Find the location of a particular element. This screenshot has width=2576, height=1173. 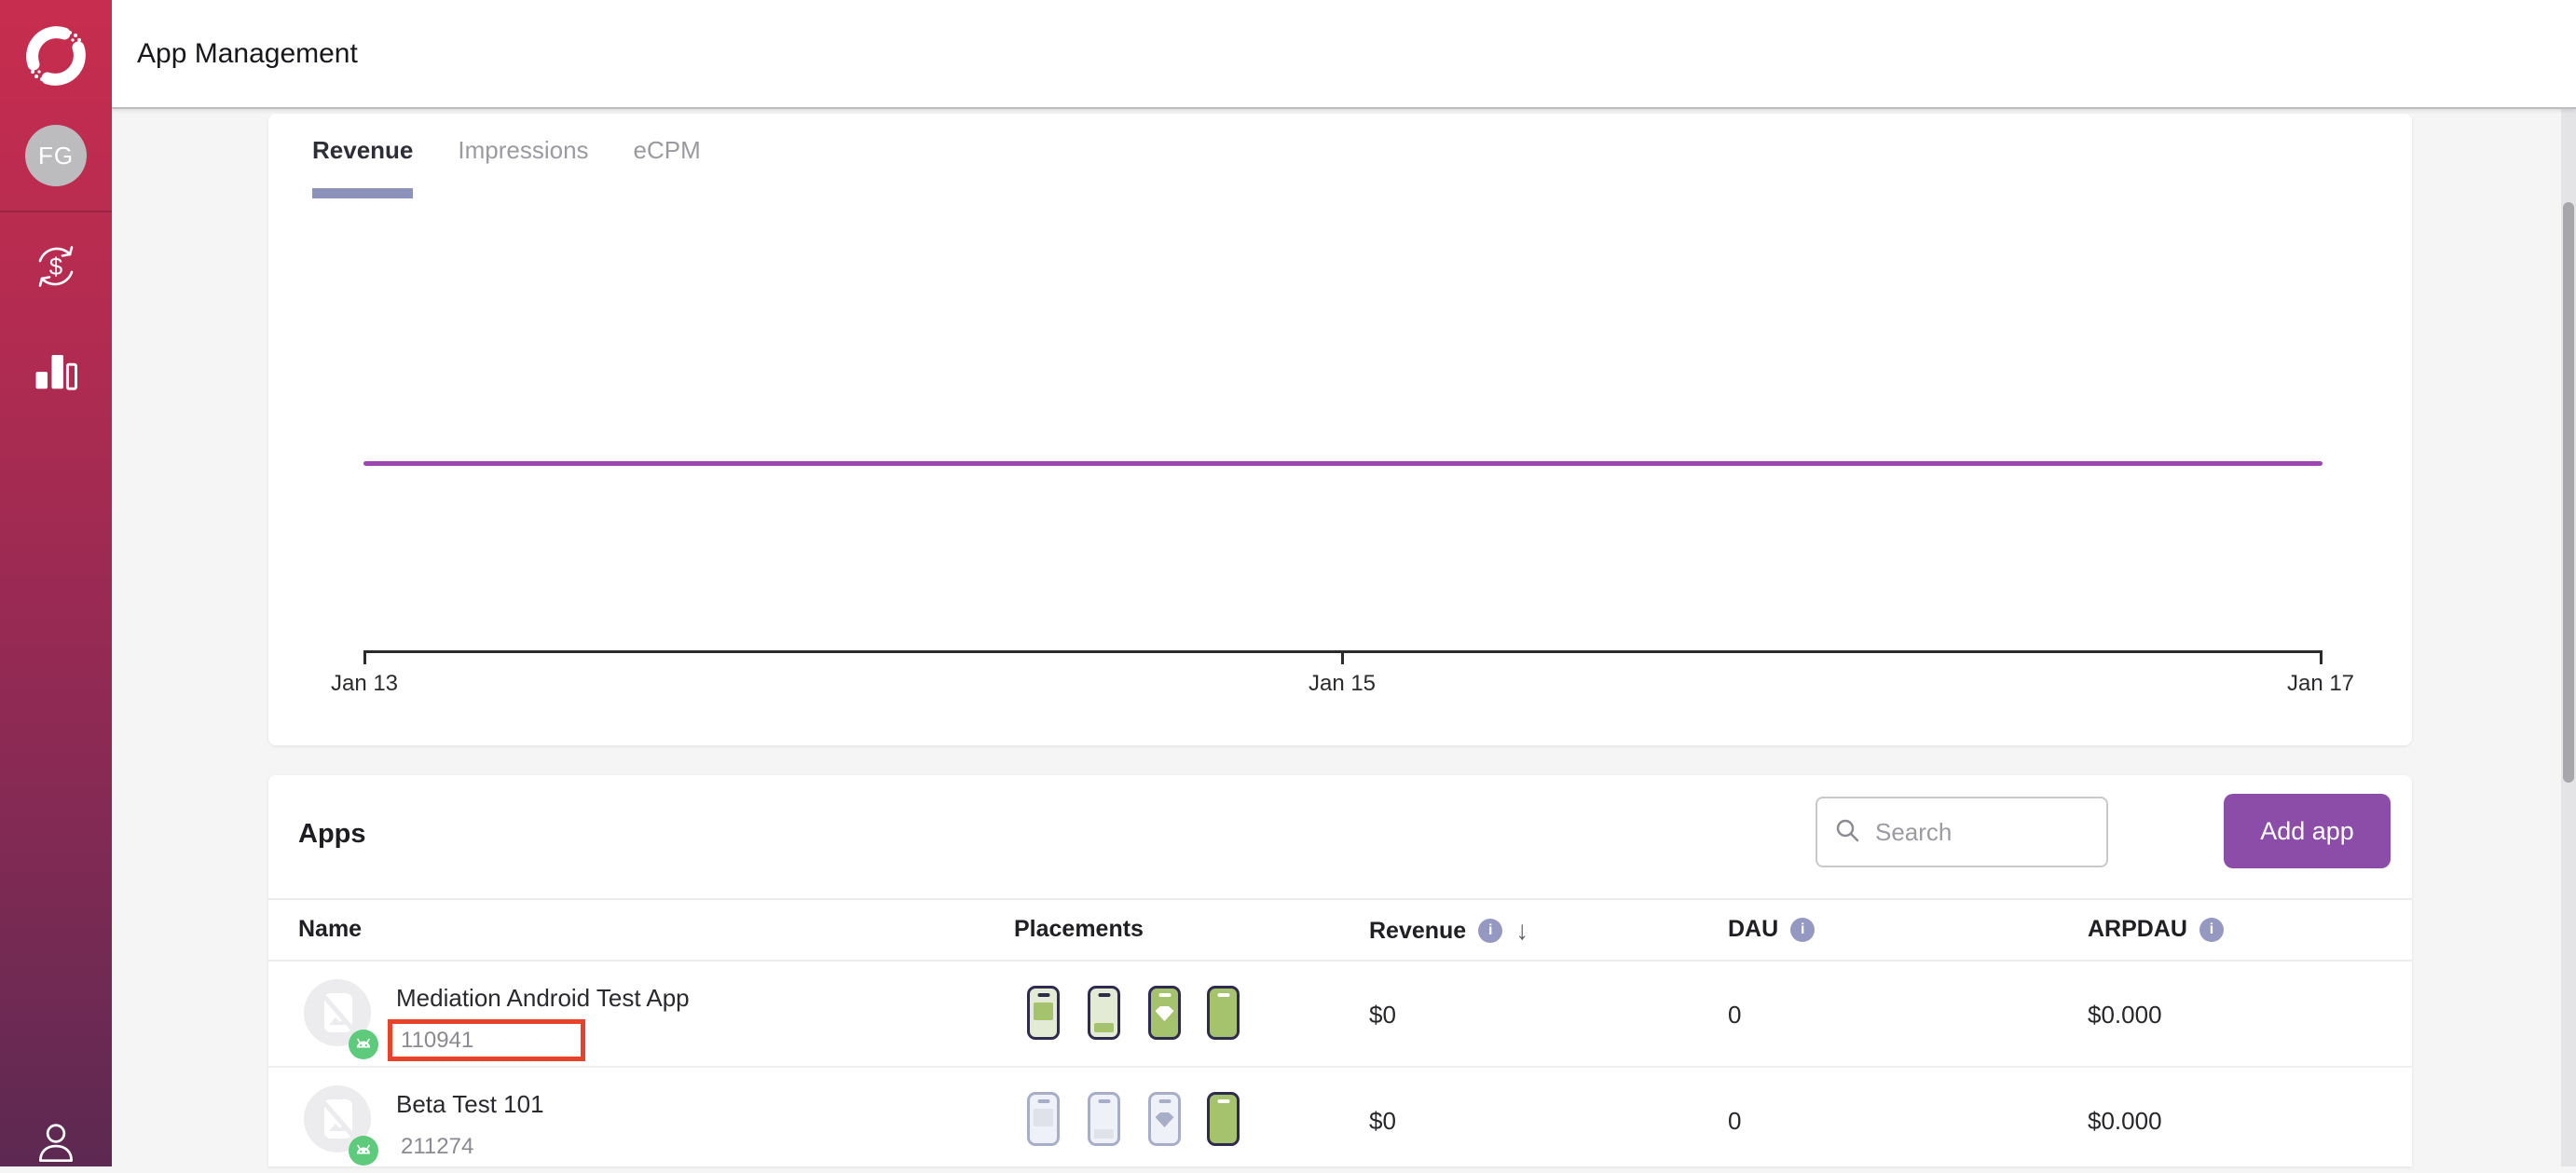

tab-revenue: Revenue is located at coordinates (363, 167).